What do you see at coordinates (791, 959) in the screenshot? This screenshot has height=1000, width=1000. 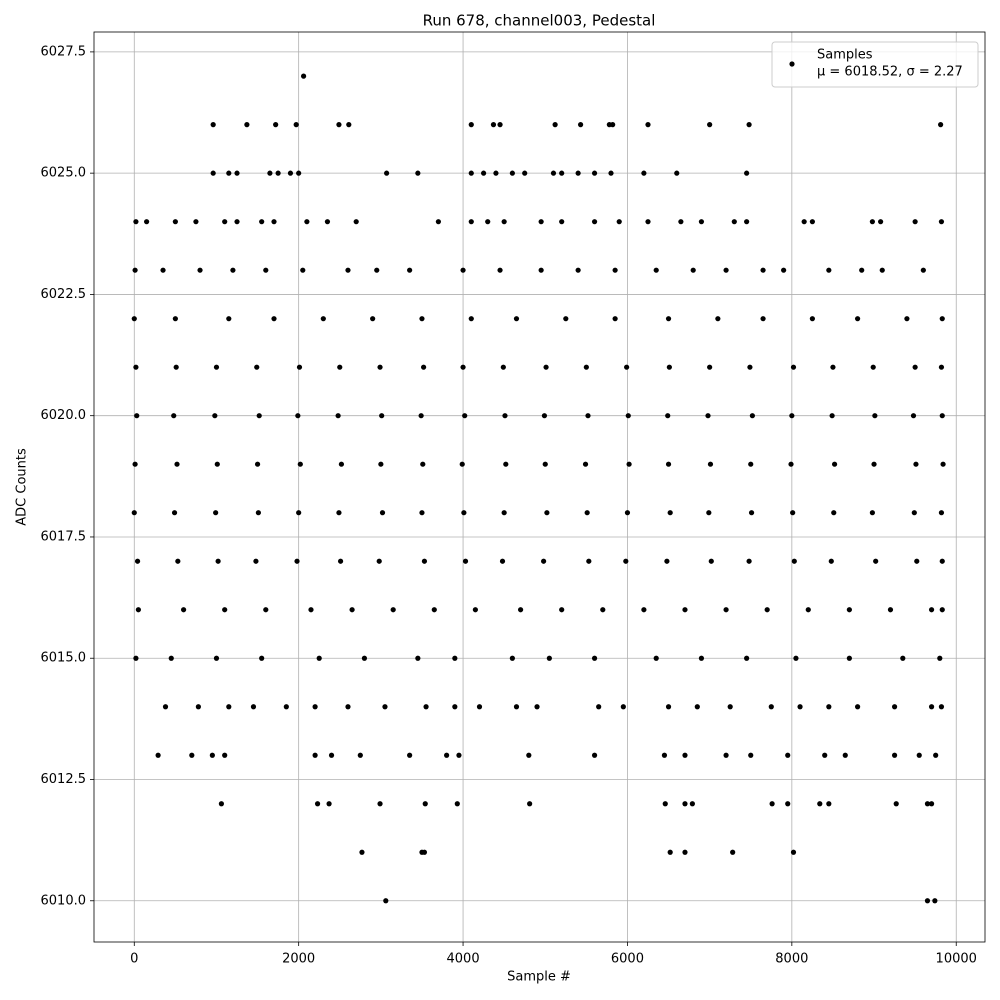 I see `x-tick-label: 8000` at bounding box center [791, 959].